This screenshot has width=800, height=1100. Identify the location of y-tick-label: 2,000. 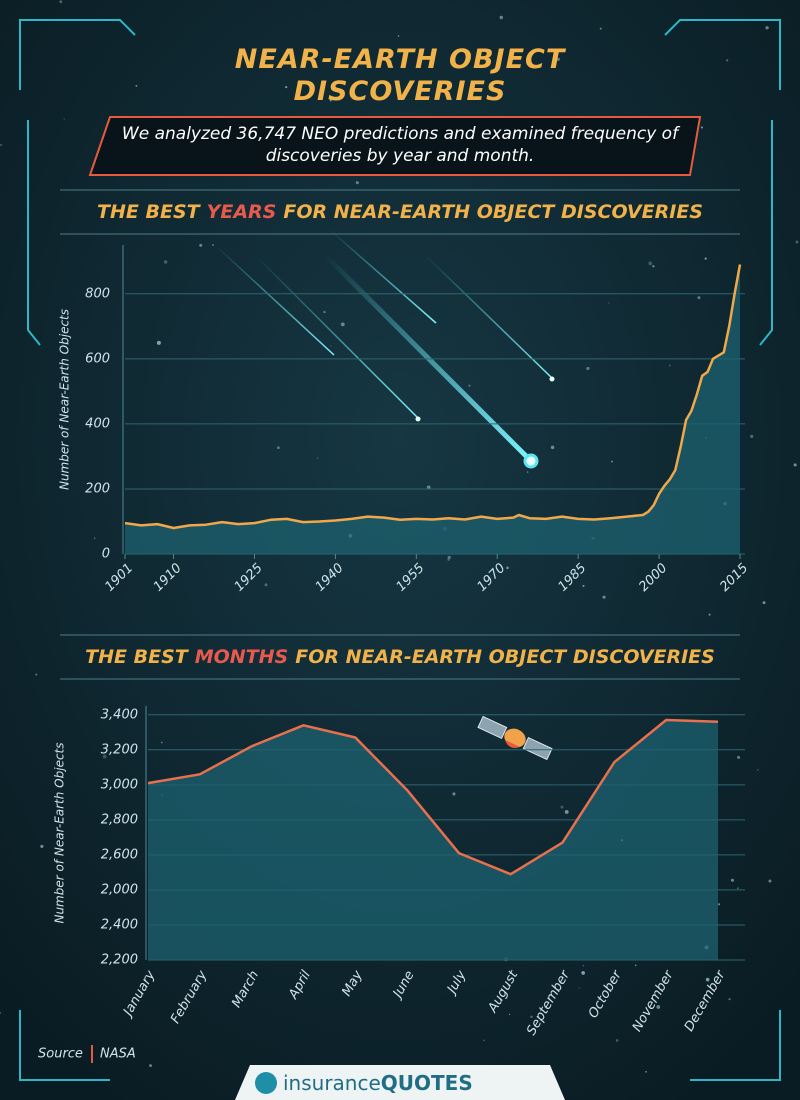
(119, 889).